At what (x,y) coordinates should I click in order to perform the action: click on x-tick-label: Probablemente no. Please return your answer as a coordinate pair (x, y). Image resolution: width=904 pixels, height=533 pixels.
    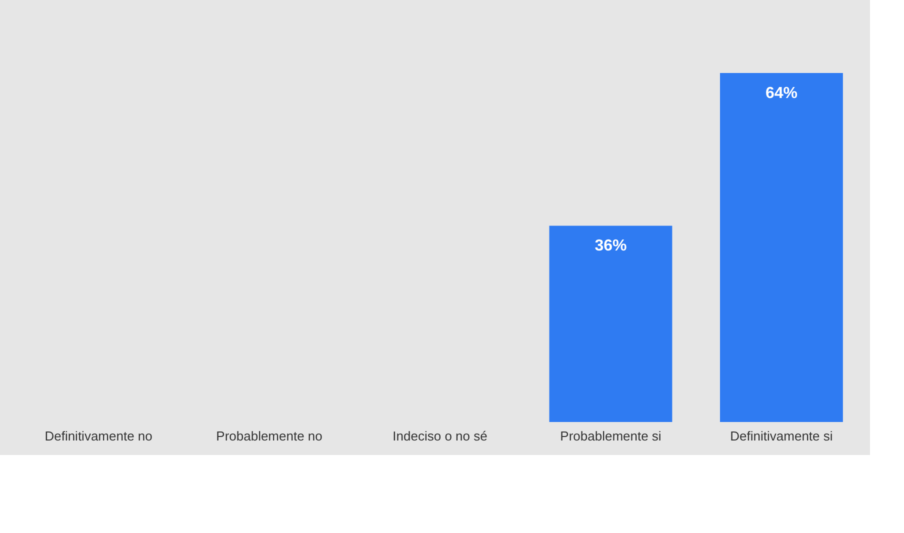
    Looking at the image, I should click on (269, 436).